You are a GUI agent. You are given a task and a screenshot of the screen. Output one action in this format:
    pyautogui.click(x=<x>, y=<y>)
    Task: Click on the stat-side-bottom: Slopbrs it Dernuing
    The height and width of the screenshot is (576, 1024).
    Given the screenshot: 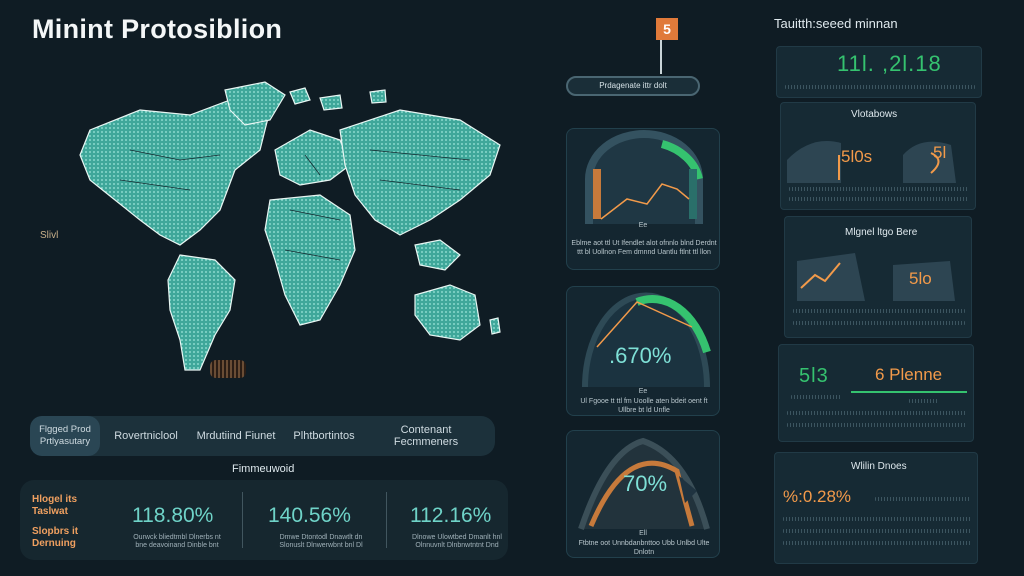 What is the action you would take?
    pyautogui.click(x=55, y=537)
    